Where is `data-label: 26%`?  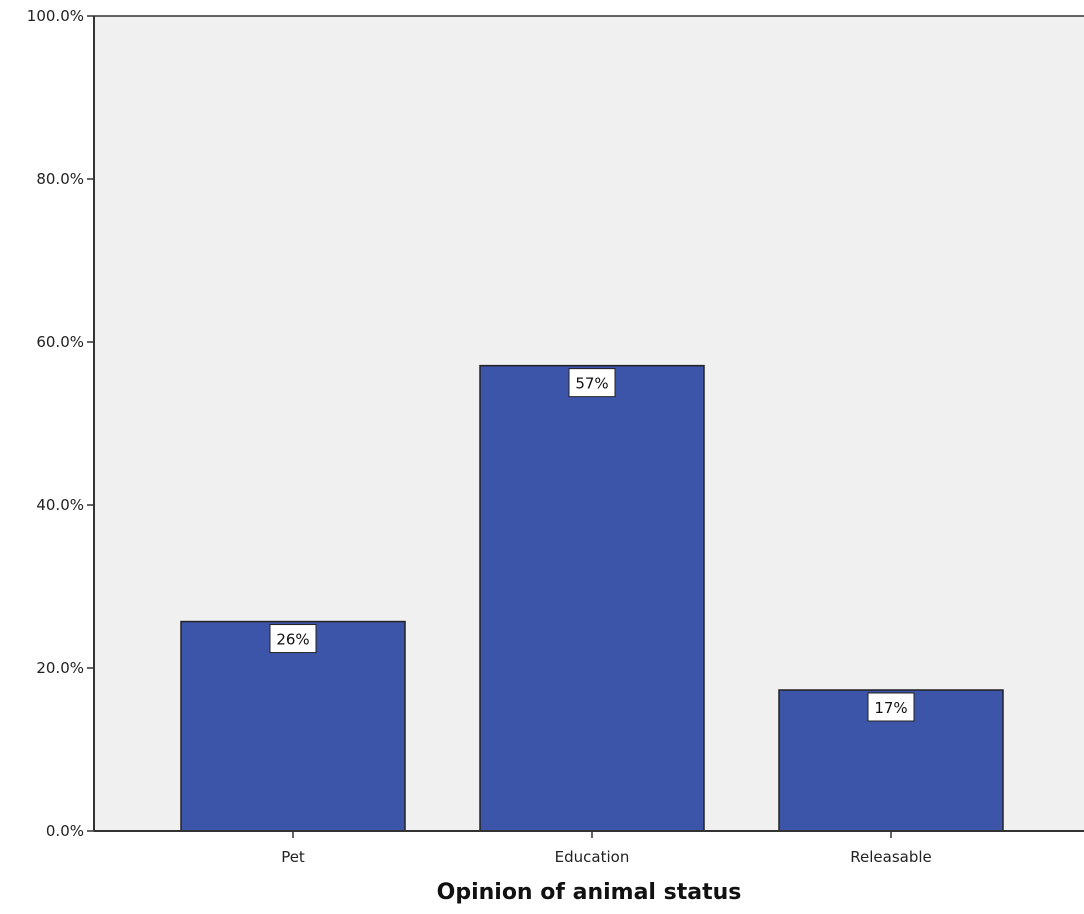 data-label: 26% is located at coordinates (292, 640).